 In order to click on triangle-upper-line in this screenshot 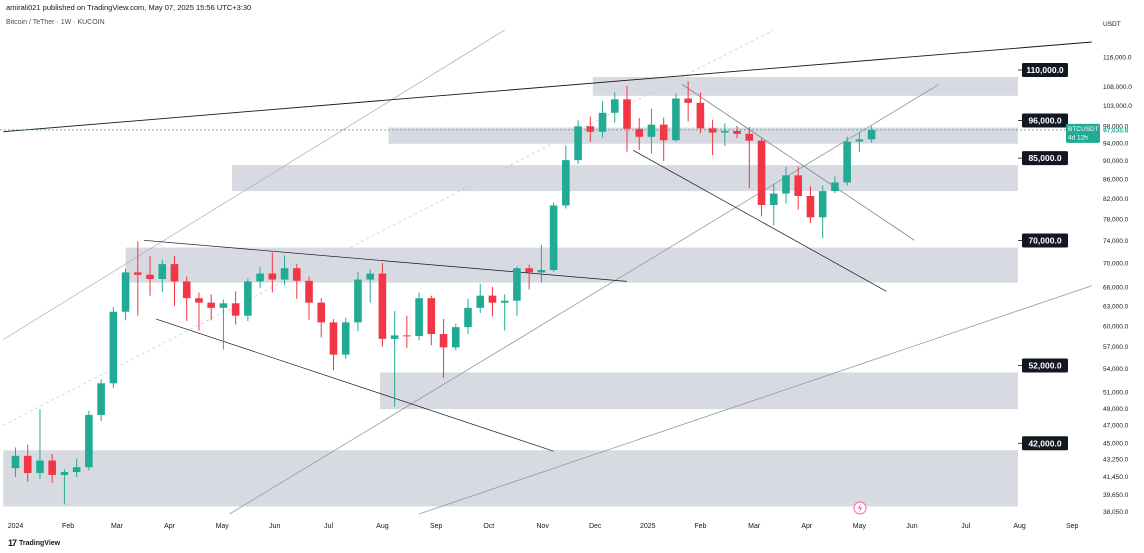, I will do `click(385, 260)`.